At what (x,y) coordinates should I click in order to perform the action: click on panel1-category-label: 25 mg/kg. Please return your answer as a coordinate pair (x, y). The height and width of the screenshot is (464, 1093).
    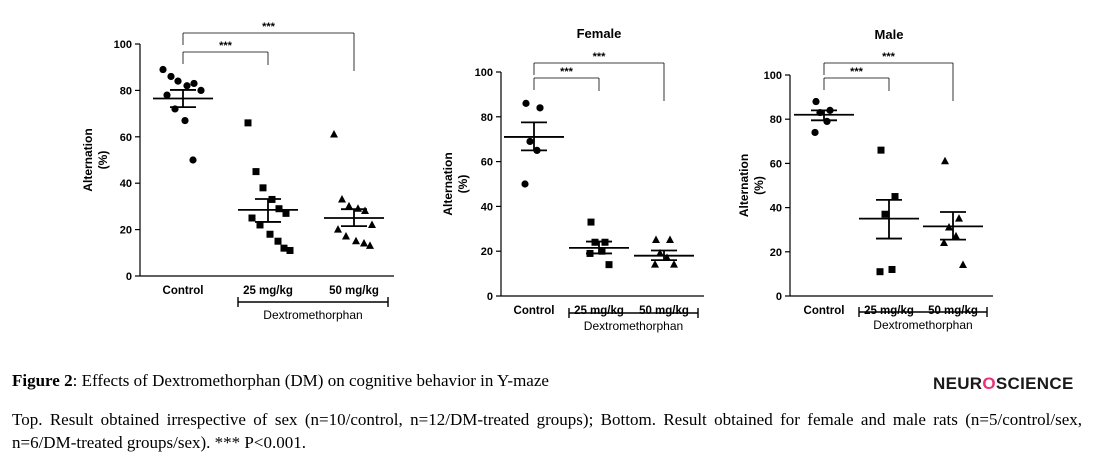
    Looking at the image, I should click on (268, 291).